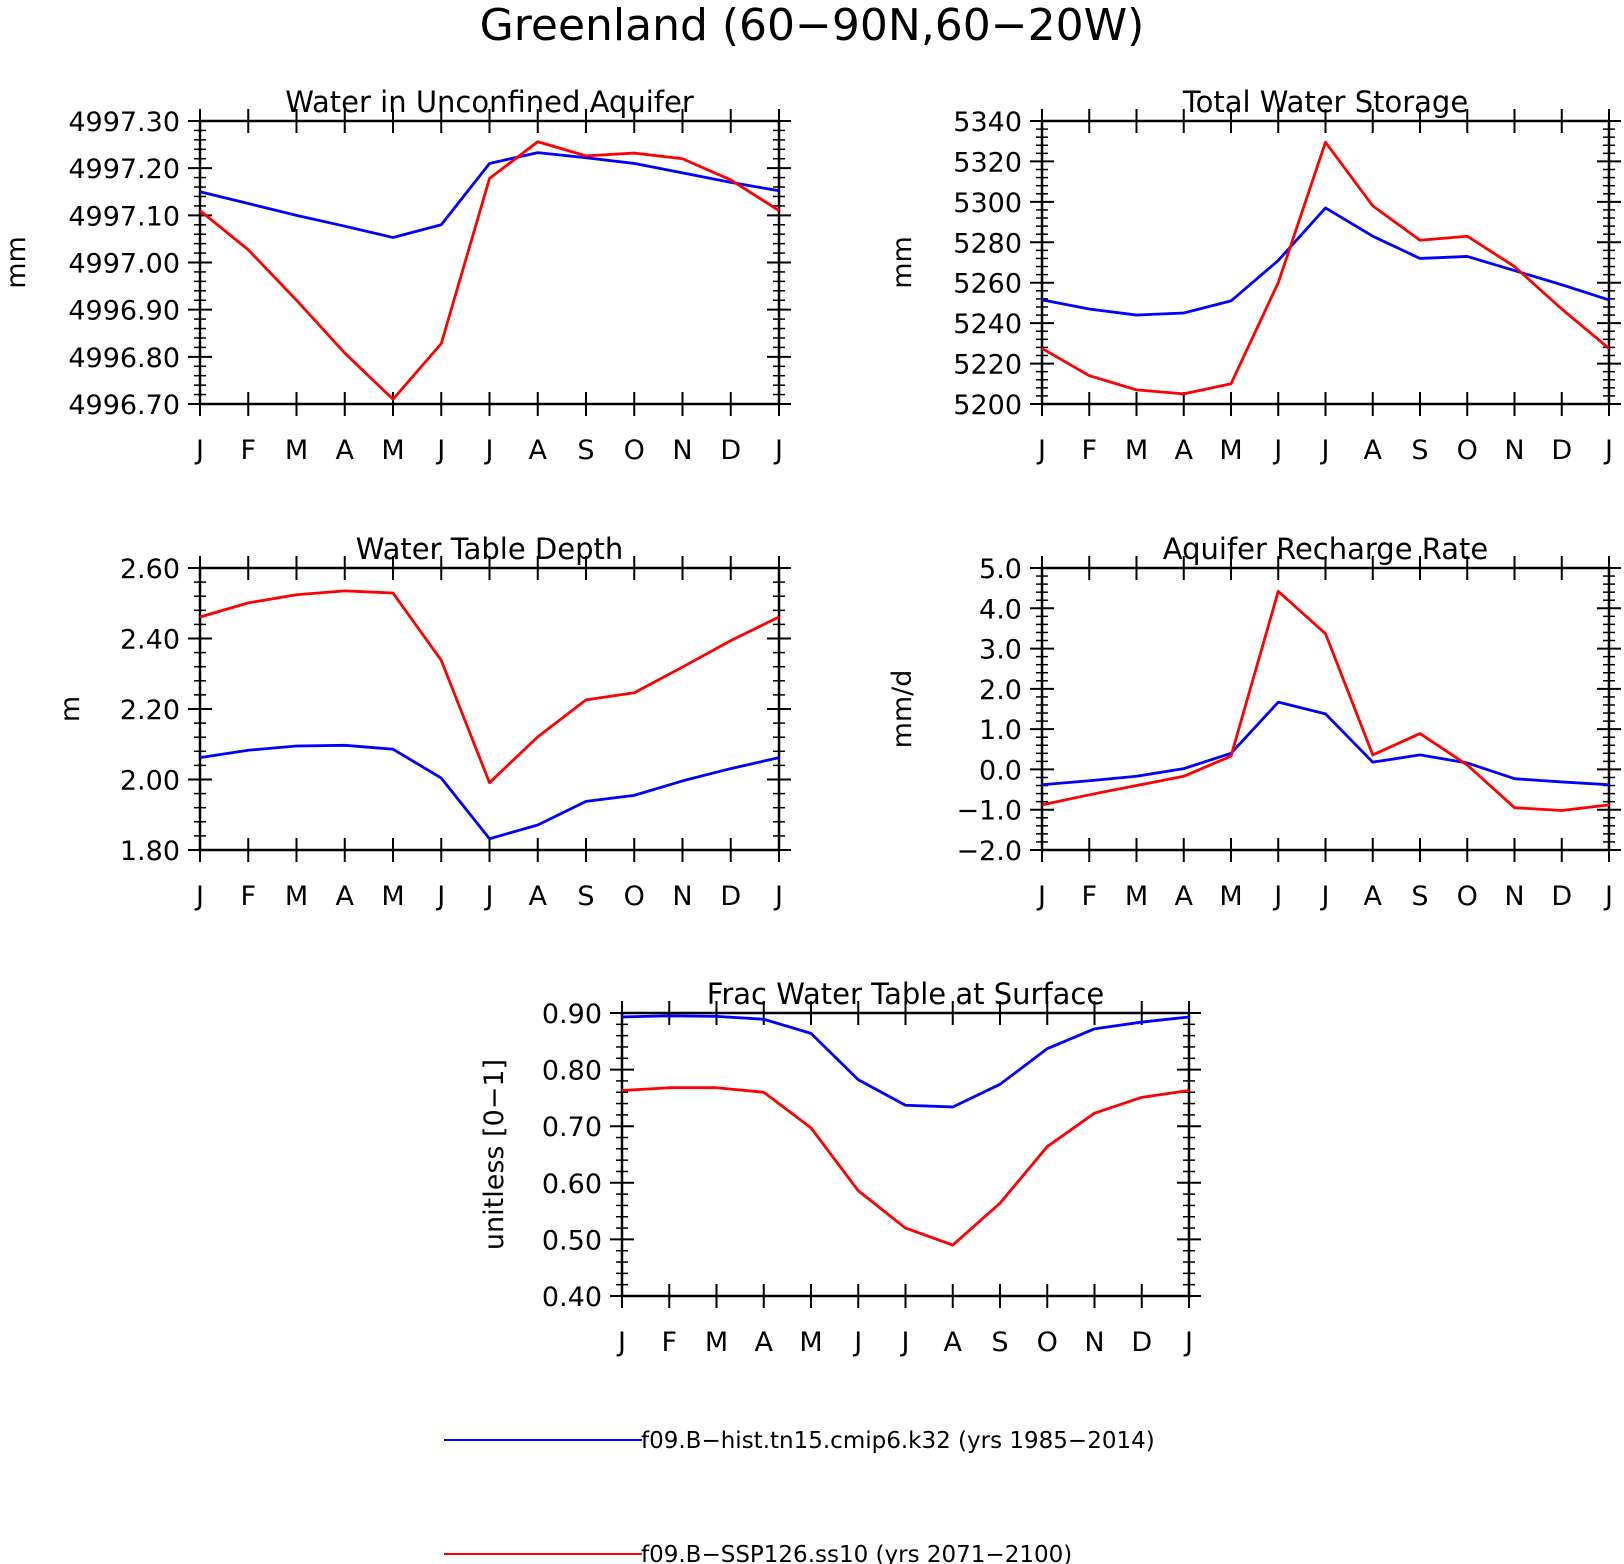 Image resolution: width=1624 pixels, height=1564 pixels. What do you see at coordinates (124, 311) in the screenshot?
I see `y-tick-label: 4996.90` at bounding box center [124, 311].